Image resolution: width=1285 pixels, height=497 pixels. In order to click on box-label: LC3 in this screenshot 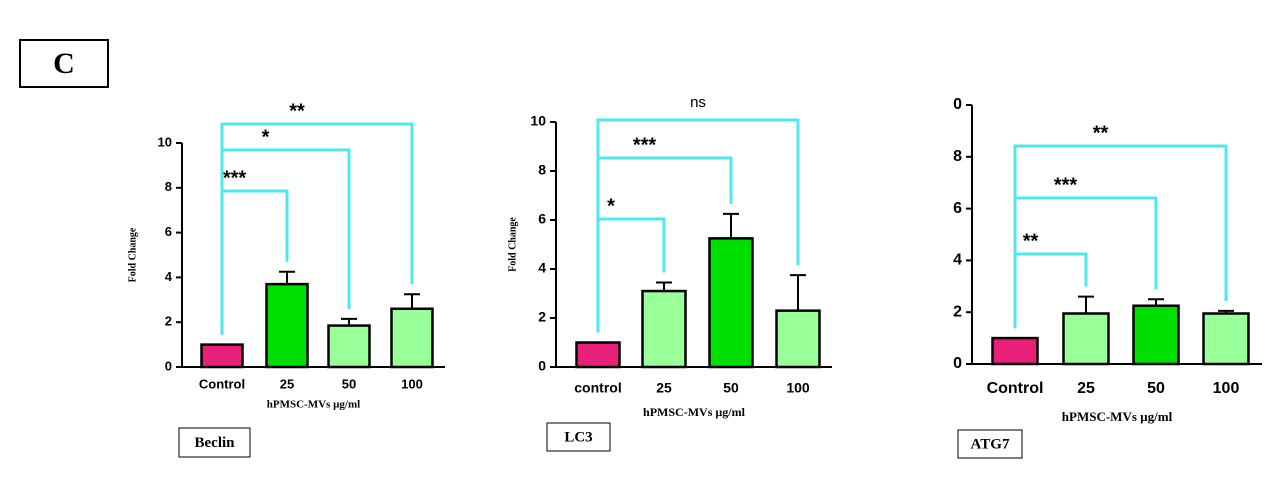, I will do `click(578, 437)`.